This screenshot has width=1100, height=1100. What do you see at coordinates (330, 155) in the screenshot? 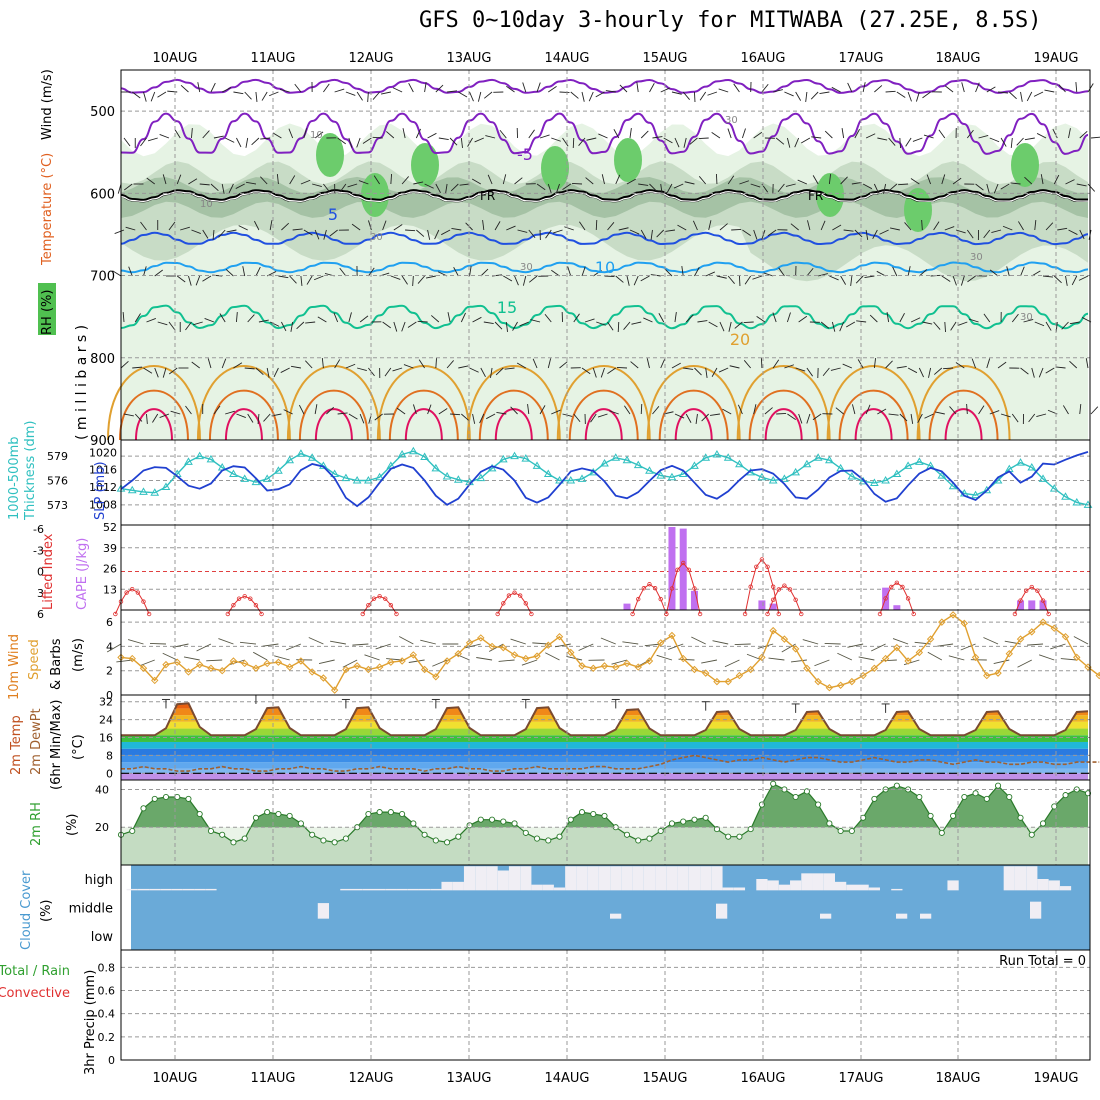
I see `rh-saturated-blob` at bounding box center [330, 155].